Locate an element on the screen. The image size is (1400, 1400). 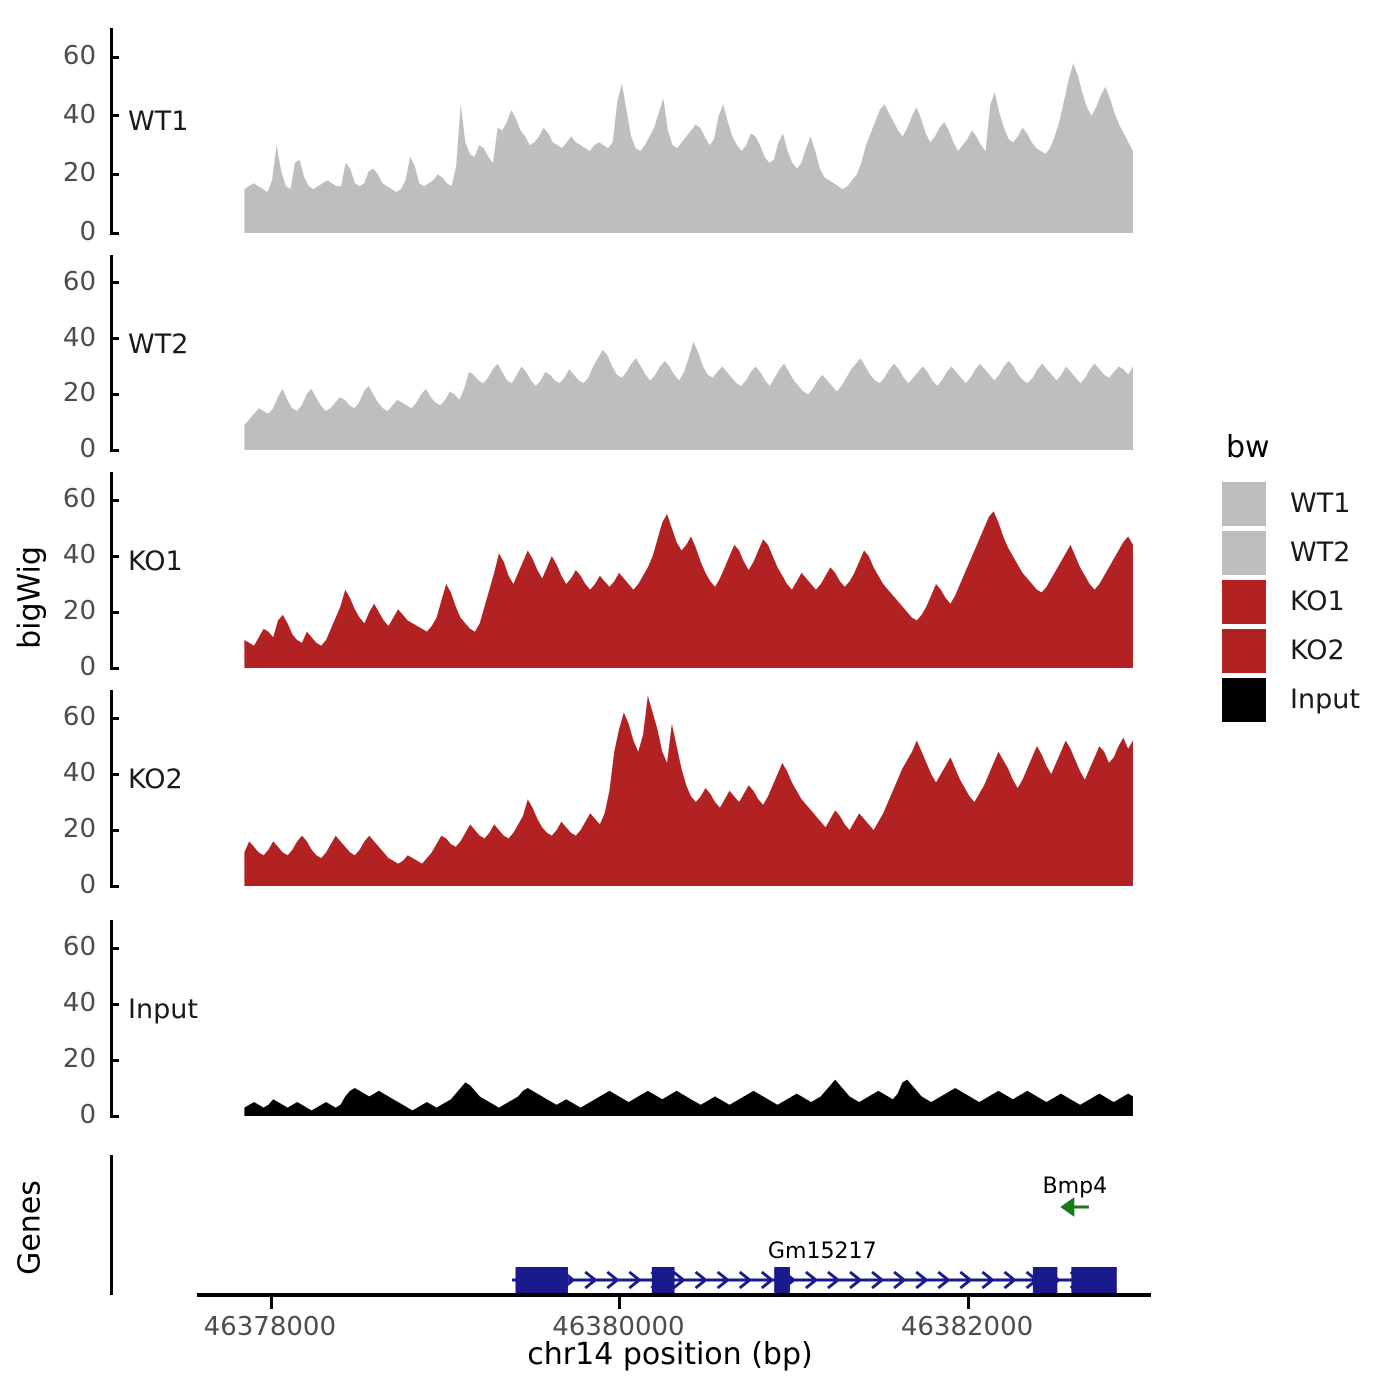
legend-item-input: Input is located at coordinates (1307, 699).